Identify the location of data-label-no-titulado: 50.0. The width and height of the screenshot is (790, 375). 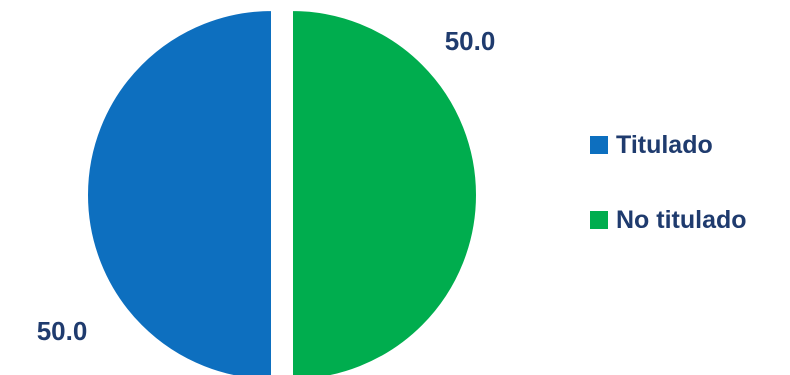
(470, 41).